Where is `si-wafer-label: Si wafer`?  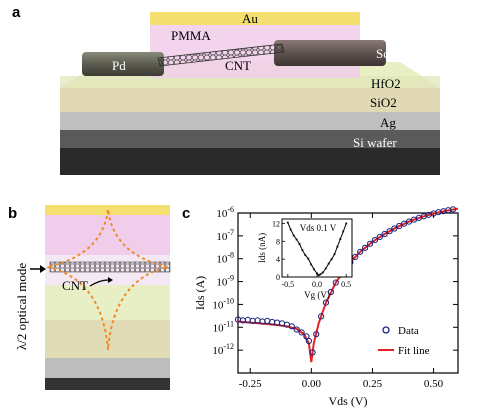 si-wafer-label: Si wafer is located at coordinates (375, 142).